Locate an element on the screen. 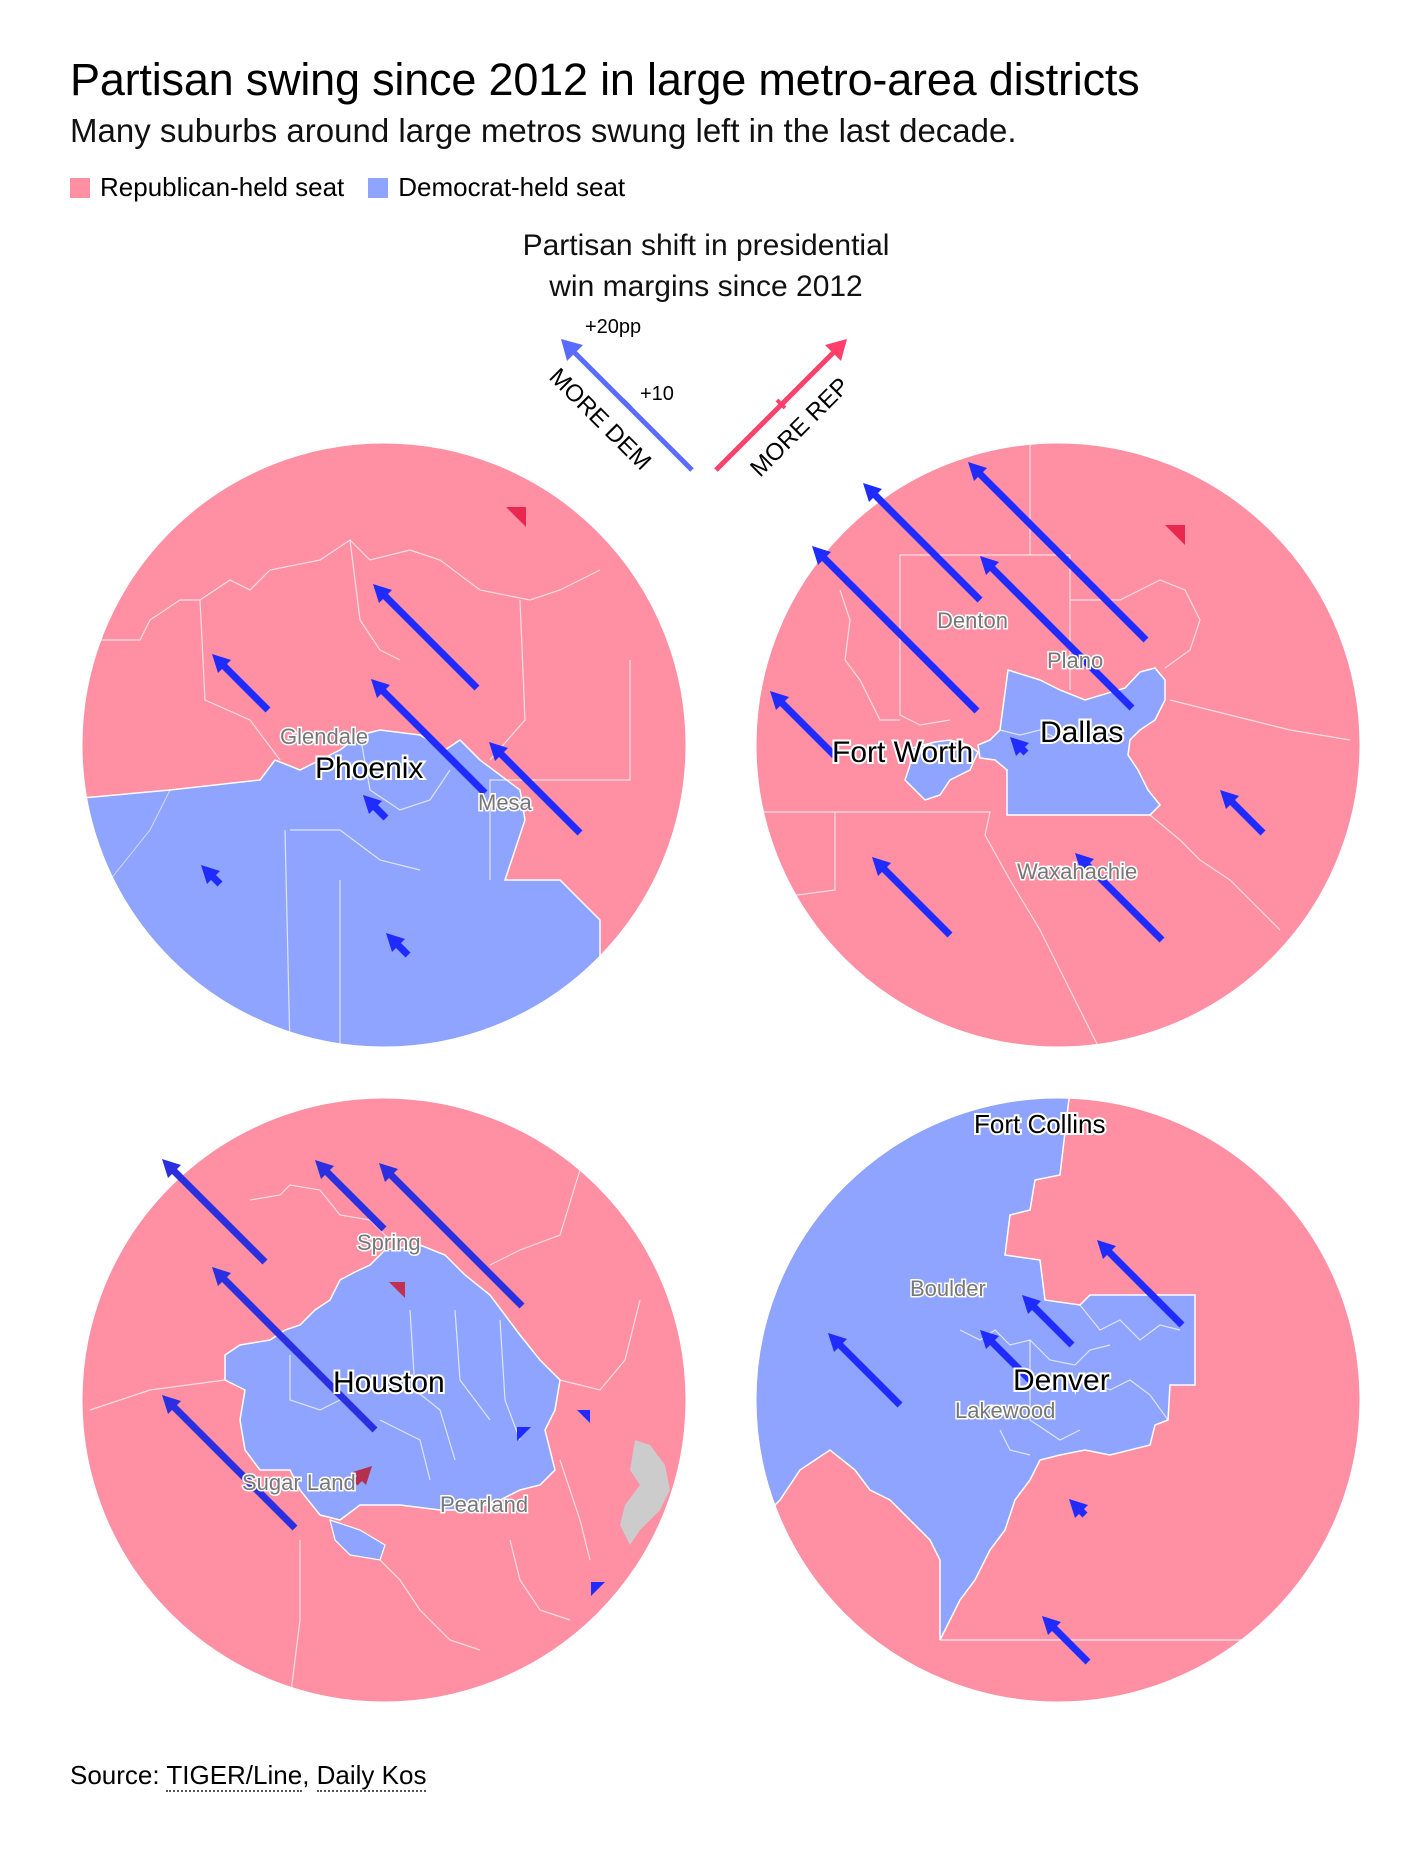 The height and width of the screenshot is (1852, 1420). label-glendale: Glendale is located at coordinates (324, 736).